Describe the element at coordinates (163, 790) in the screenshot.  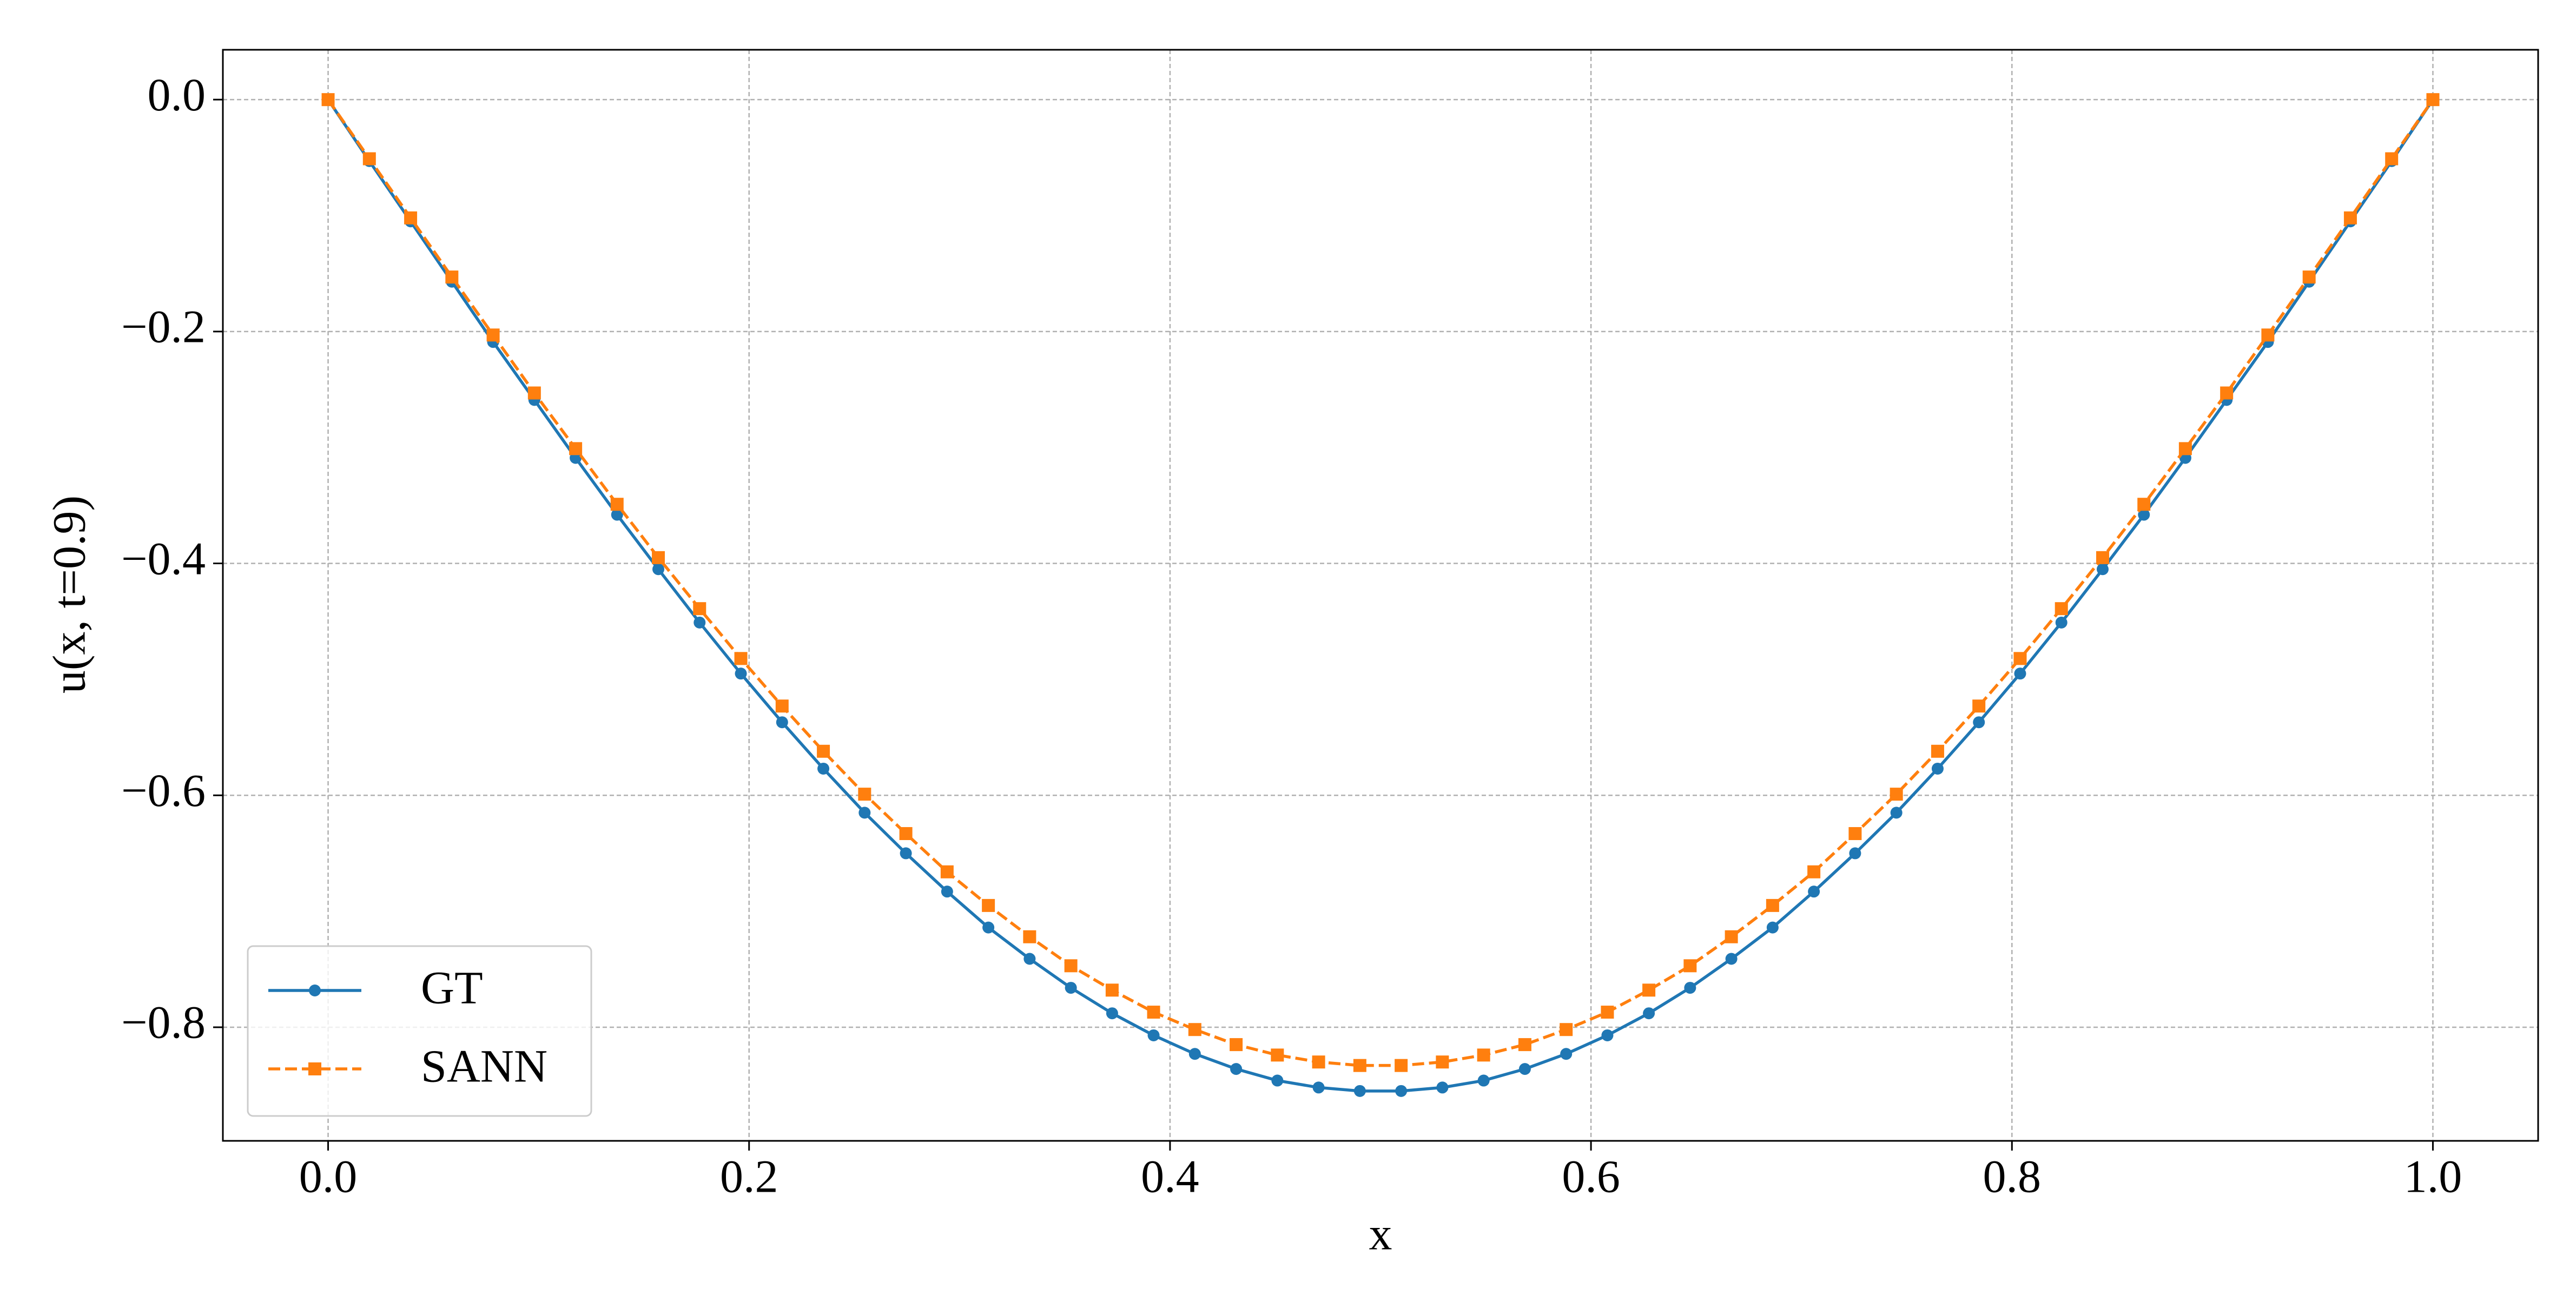
I see `y-tick-label: −0.6` at that location.